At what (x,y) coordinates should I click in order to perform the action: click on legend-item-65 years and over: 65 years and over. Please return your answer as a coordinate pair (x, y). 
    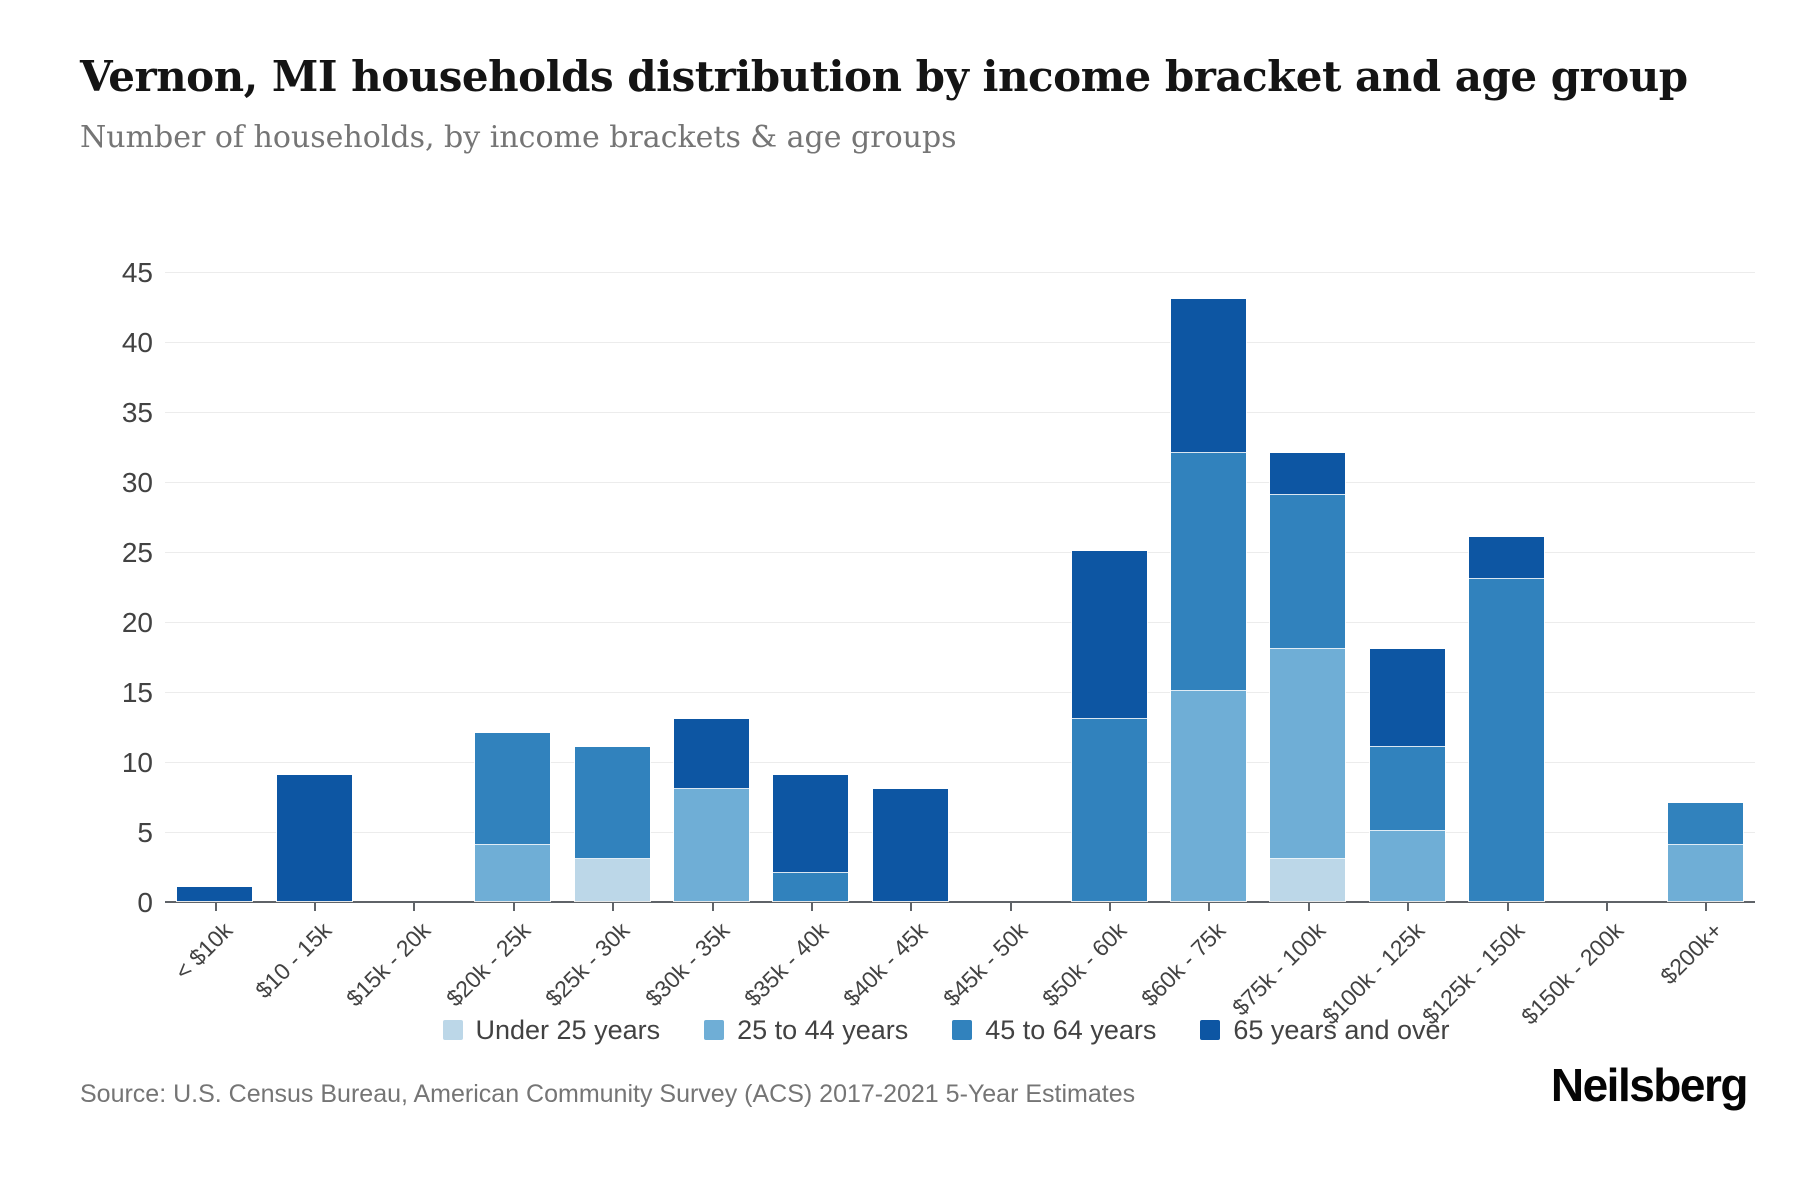
    Looking at the image, I should click on (1325, 1030).